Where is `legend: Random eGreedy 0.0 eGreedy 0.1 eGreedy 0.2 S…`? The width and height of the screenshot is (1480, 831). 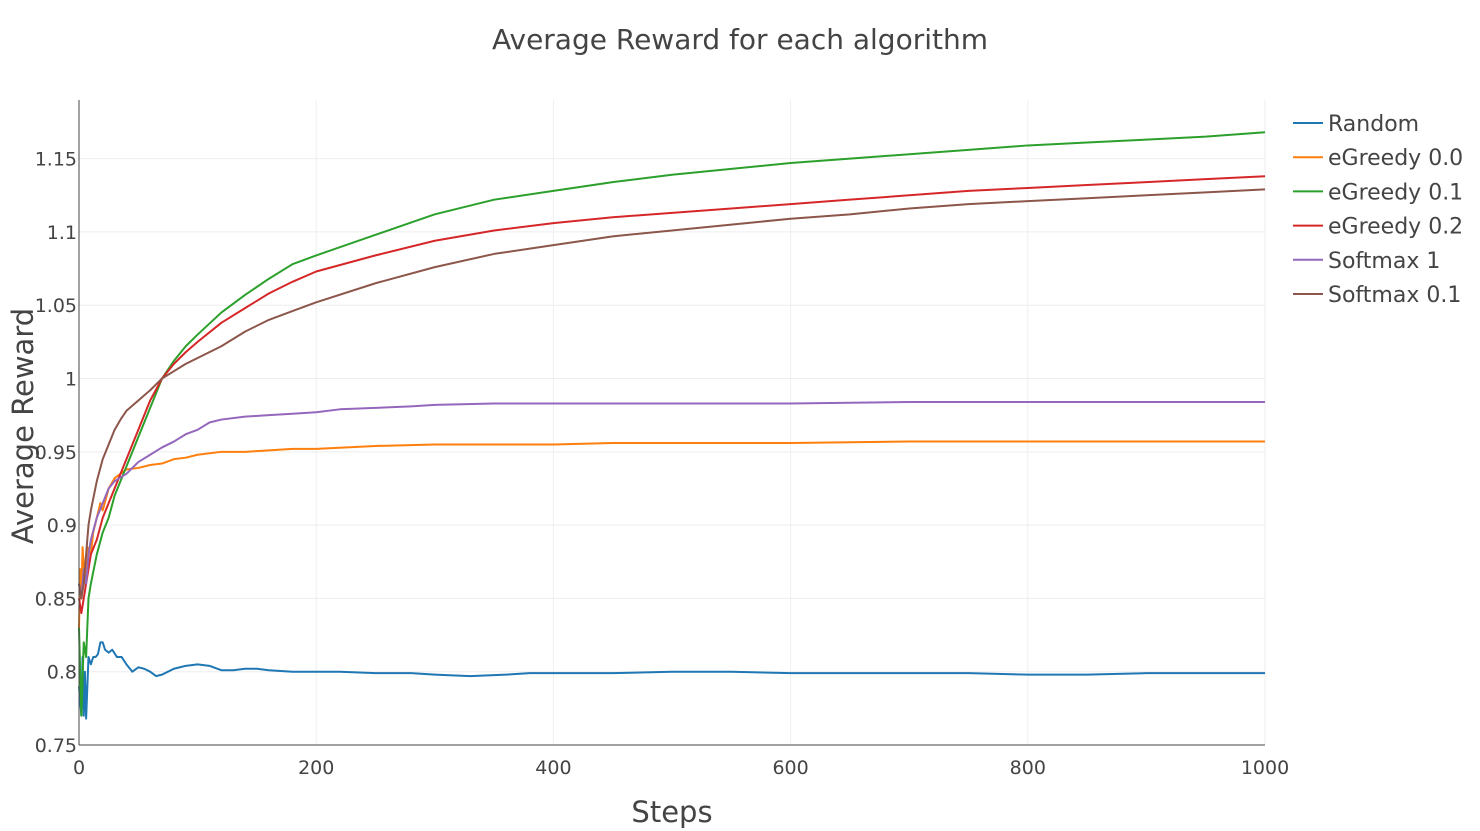 legend: Random eGreedy 0.0 eGreedy 0.1 eGreedy 0.2 S… is located at coordinates (1378, 210).